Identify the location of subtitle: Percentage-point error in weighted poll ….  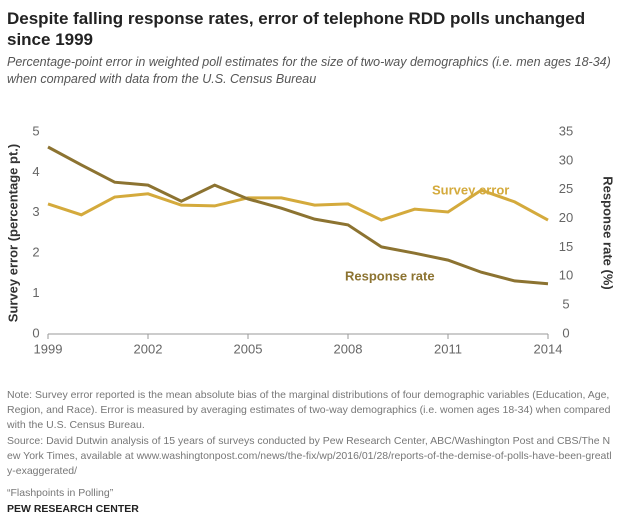
(309, 70).